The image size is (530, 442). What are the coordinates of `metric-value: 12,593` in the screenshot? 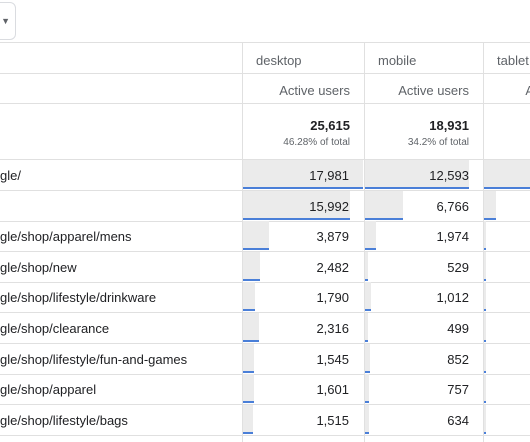 It's located at (449, 175).